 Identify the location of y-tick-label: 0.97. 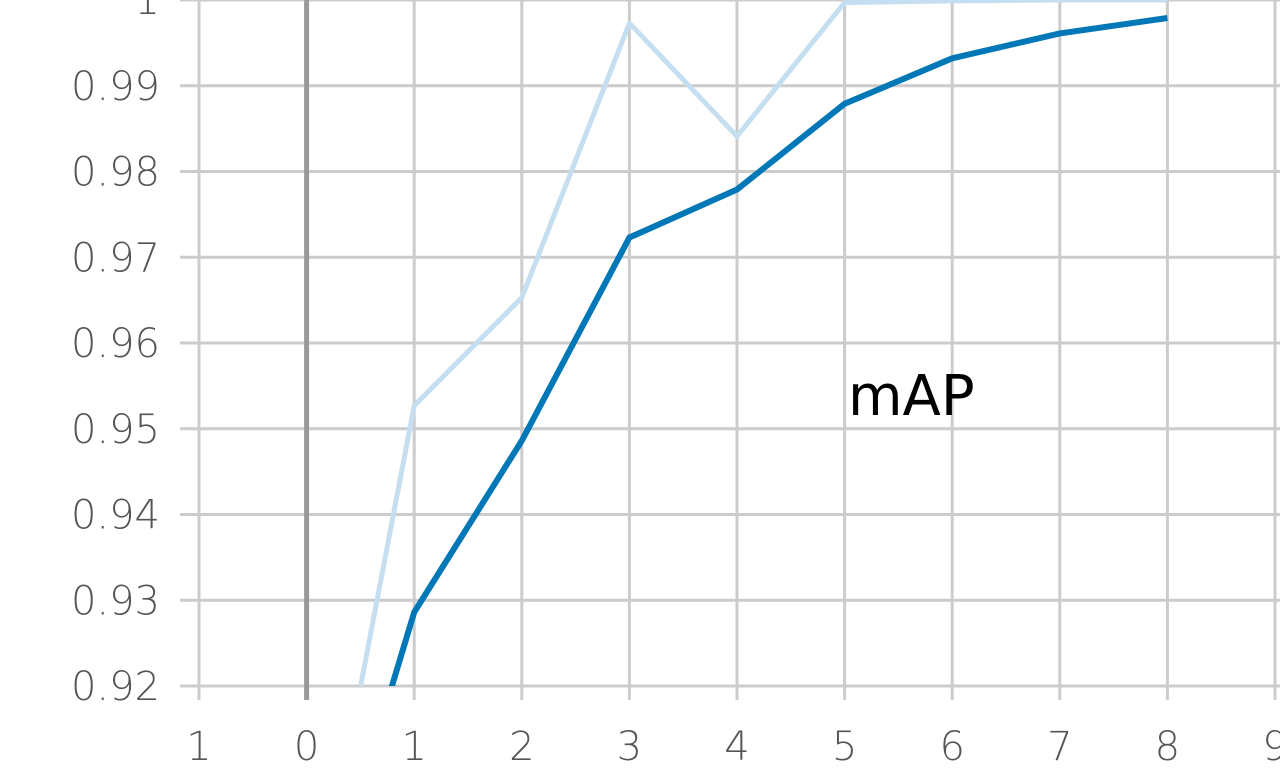
(115, 258).